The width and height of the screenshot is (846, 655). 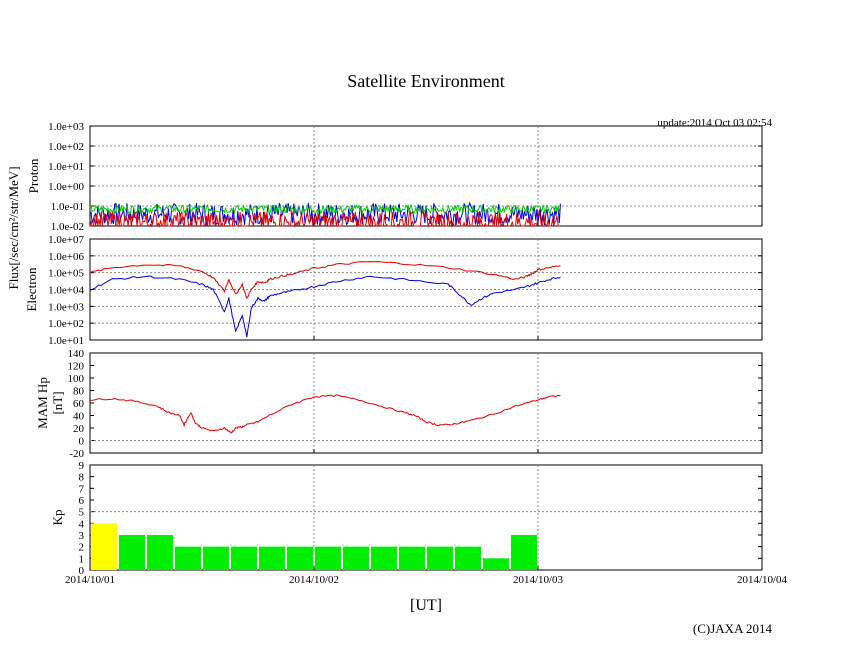 I want to click on panel-ylabel: MAM Hp, so click(x=42, y=403).